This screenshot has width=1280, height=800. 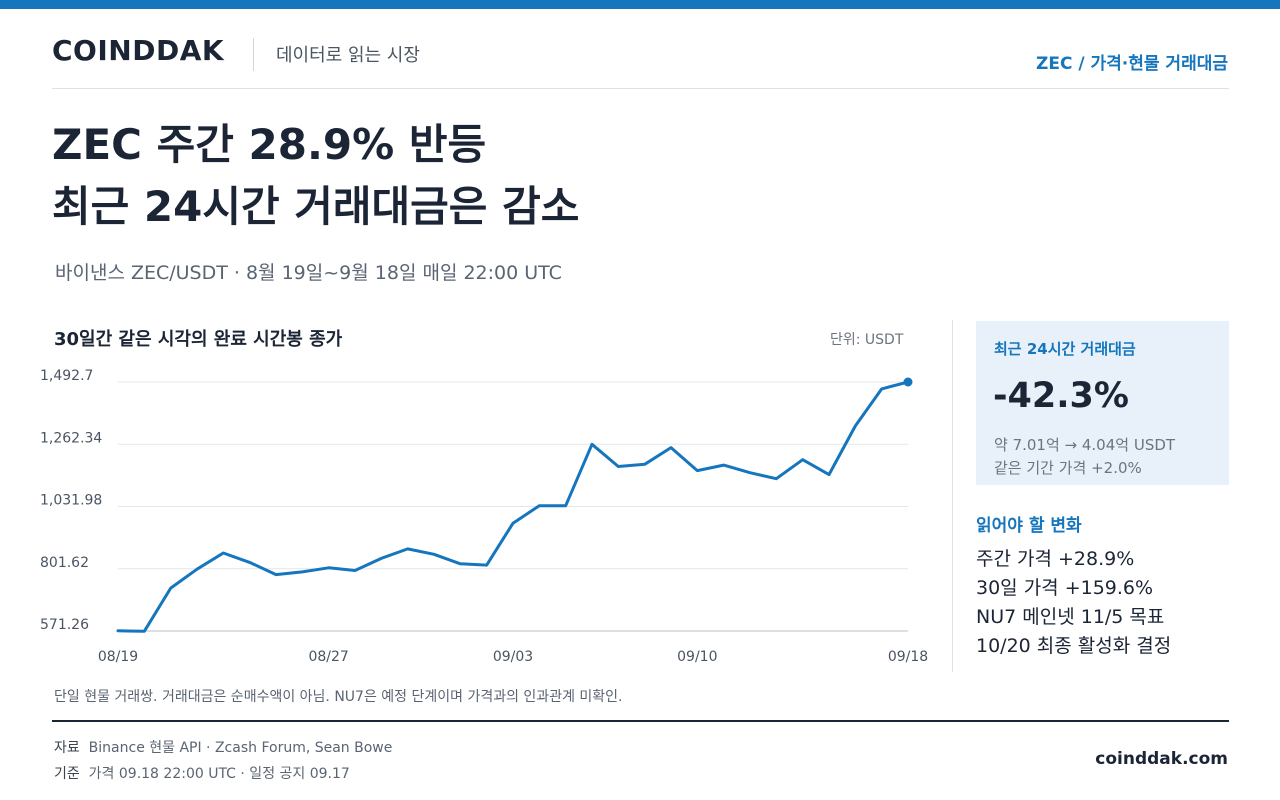 What do you see at coordinates (219, 774) in the screenshot?
I see `basis-text: 가격 09.18 22:00 UTC · 일정 공지 09.17` at bounding box center [219, 774].